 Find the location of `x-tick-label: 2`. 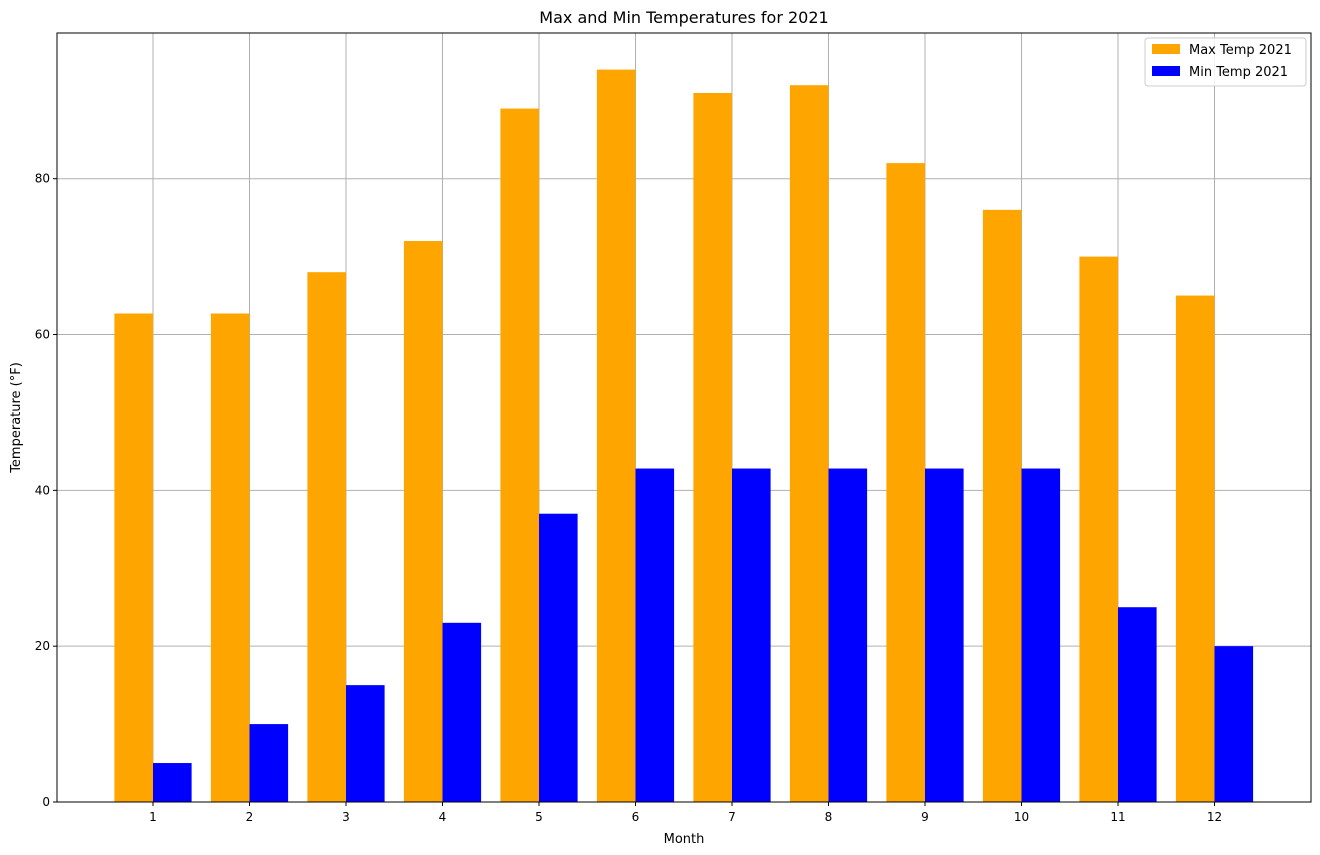

x-tick-label: 2 is located at coordinates (250, 817).